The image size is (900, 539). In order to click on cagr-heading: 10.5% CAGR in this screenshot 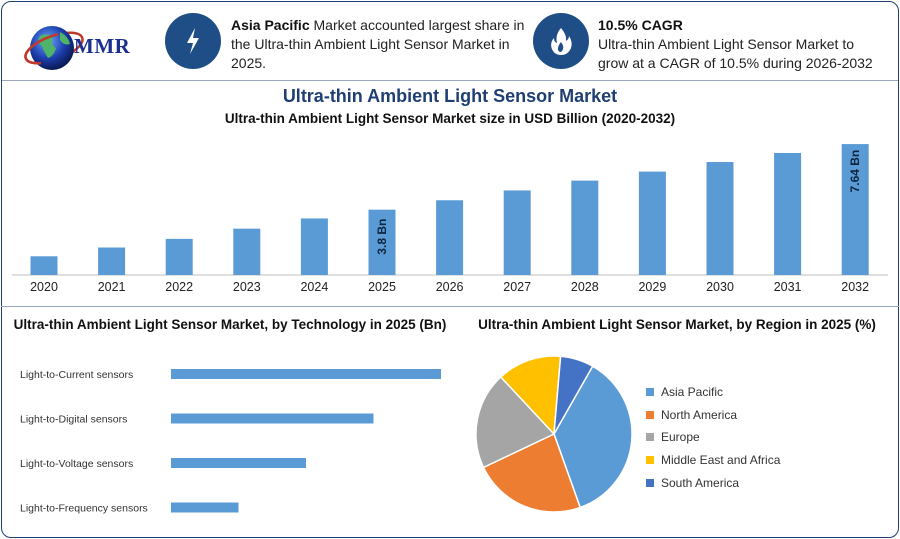, I will do `click(640, 25)`.